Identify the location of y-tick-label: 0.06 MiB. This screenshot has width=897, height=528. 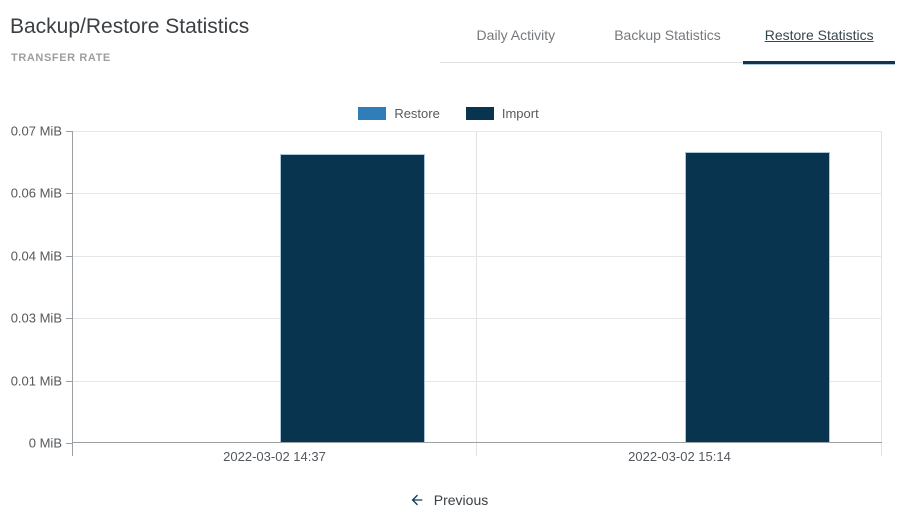
(36, 193).